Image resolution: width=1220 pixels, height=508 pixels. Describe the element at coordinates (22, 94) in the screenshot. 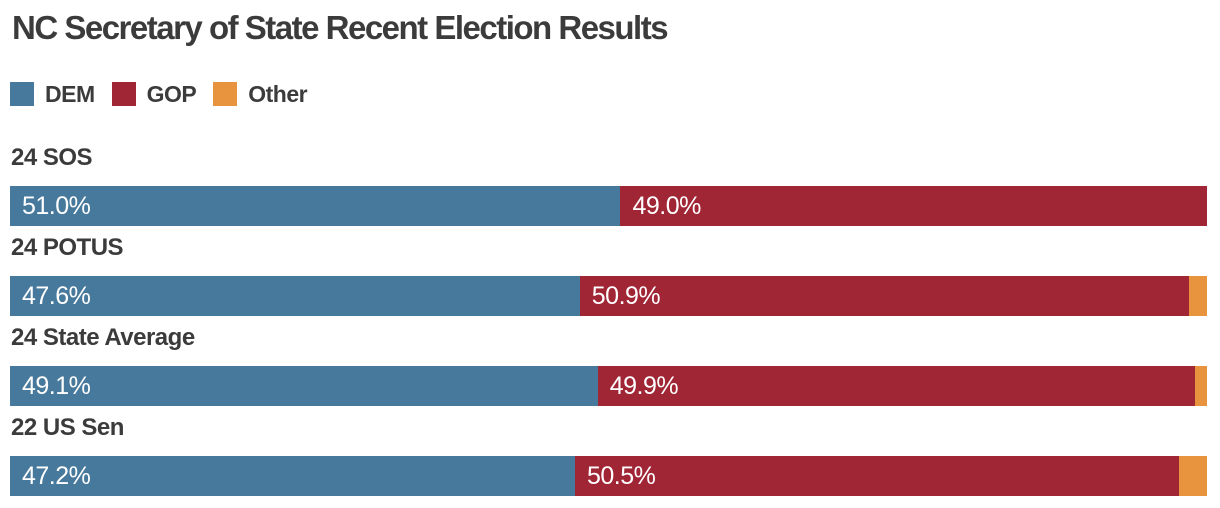

I see `legend-swatch-dem` at that location.